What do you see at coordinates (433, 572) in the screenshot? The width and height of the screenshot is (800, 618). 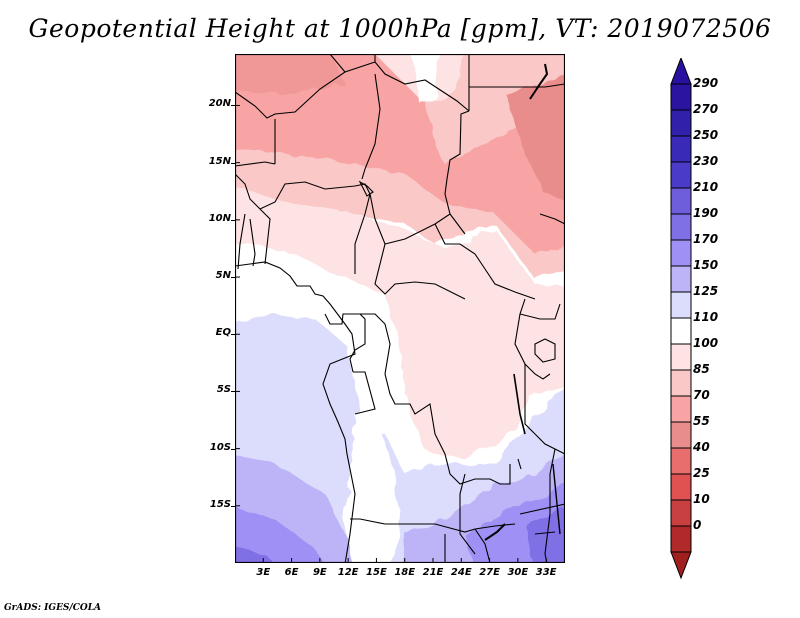 I see `x-tick-label: 21E` at bounding box center [433, 572].